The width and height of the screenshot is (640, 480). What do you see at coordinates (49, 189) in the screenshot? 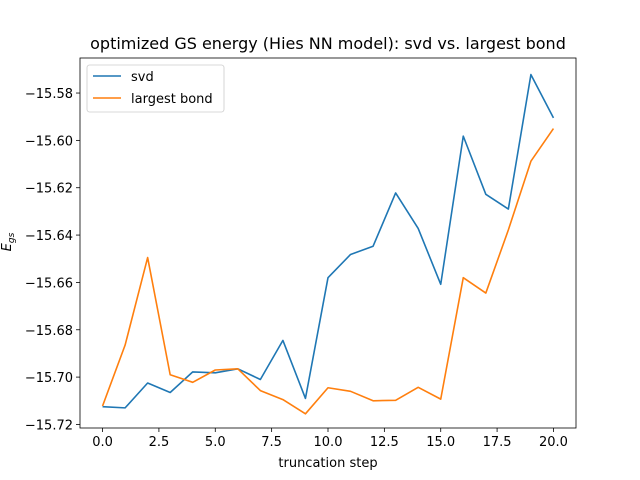
I see `y-tick-label: −15.62` at bounding box center [49, 189].